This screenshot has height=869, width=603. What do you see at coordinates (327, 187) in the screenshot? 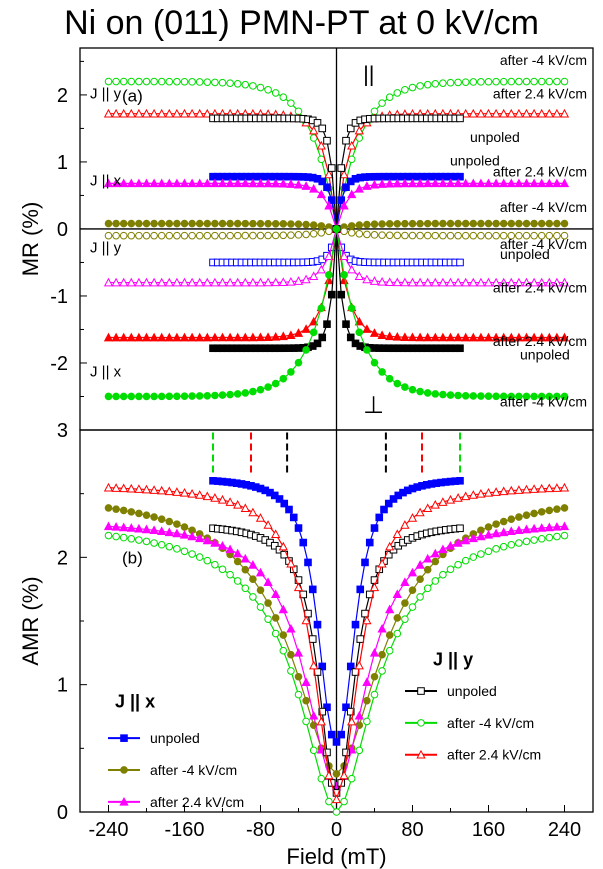
I see `point-x_par_un` at bounding box center [327, 187].